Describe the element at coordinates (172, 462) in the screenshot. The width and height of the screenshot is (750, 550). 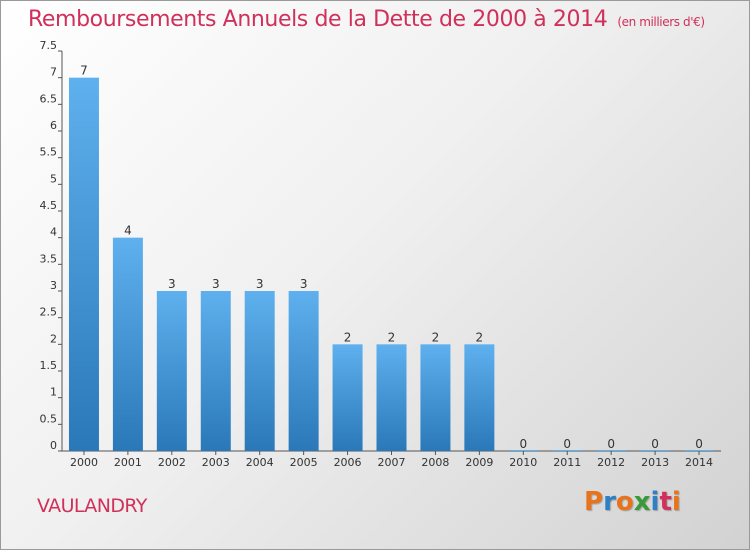
I see `x-tick-label: 2002` at that location.